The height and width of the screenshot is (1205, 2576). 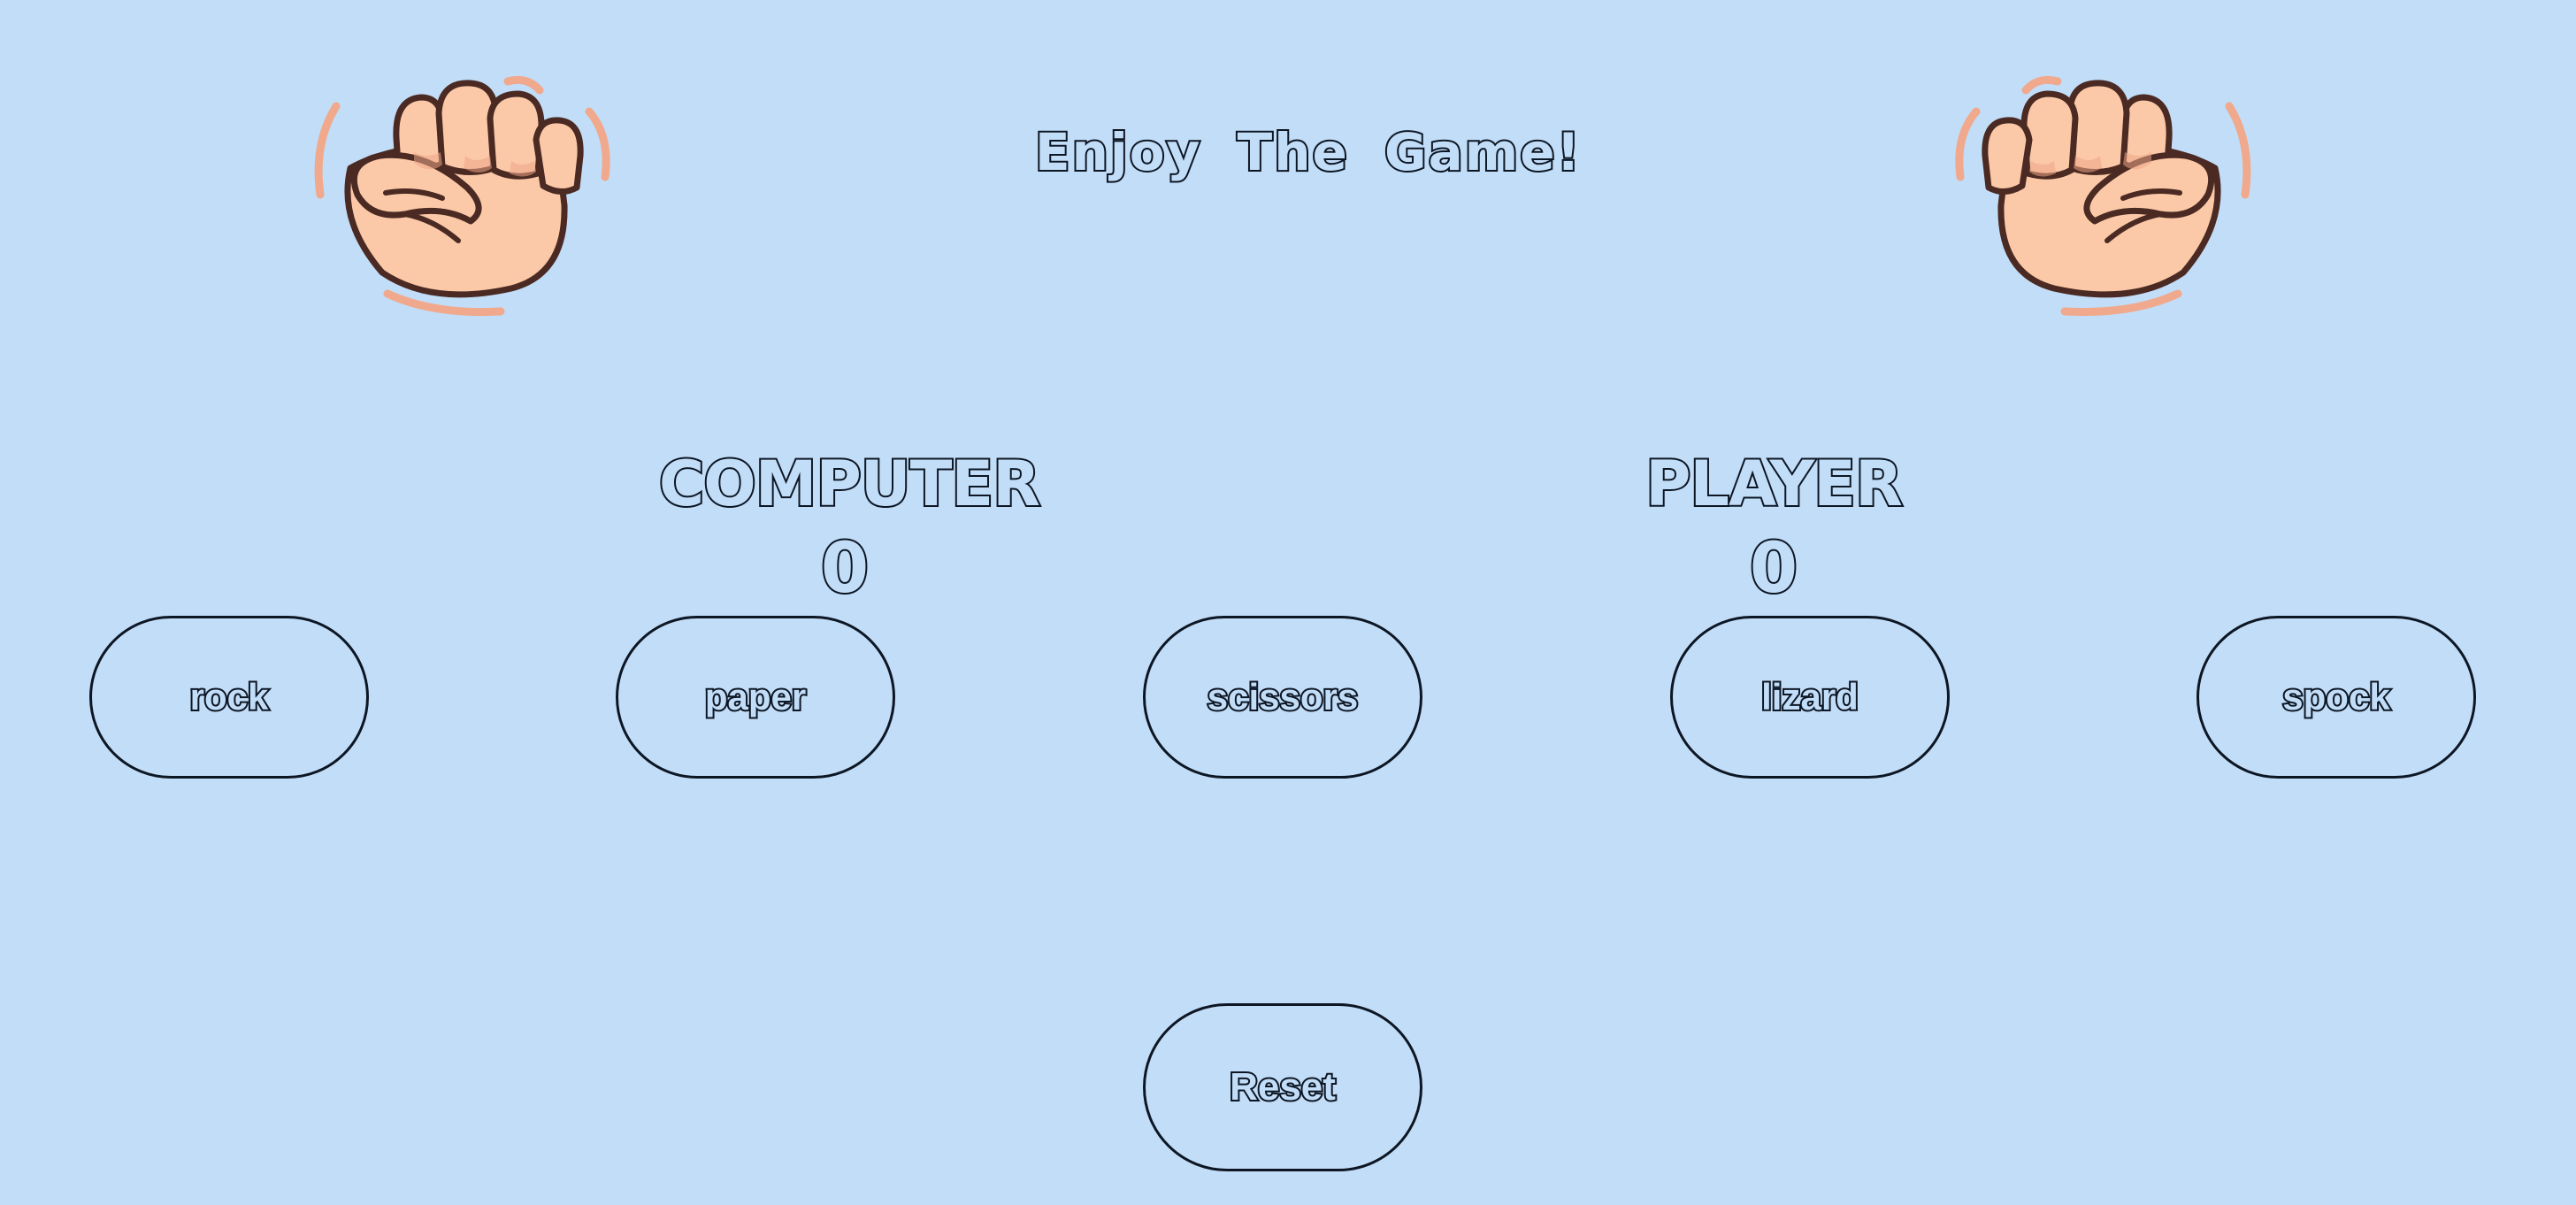 I want to click on lizard-button: lizard, so click(x=1810, y=697).